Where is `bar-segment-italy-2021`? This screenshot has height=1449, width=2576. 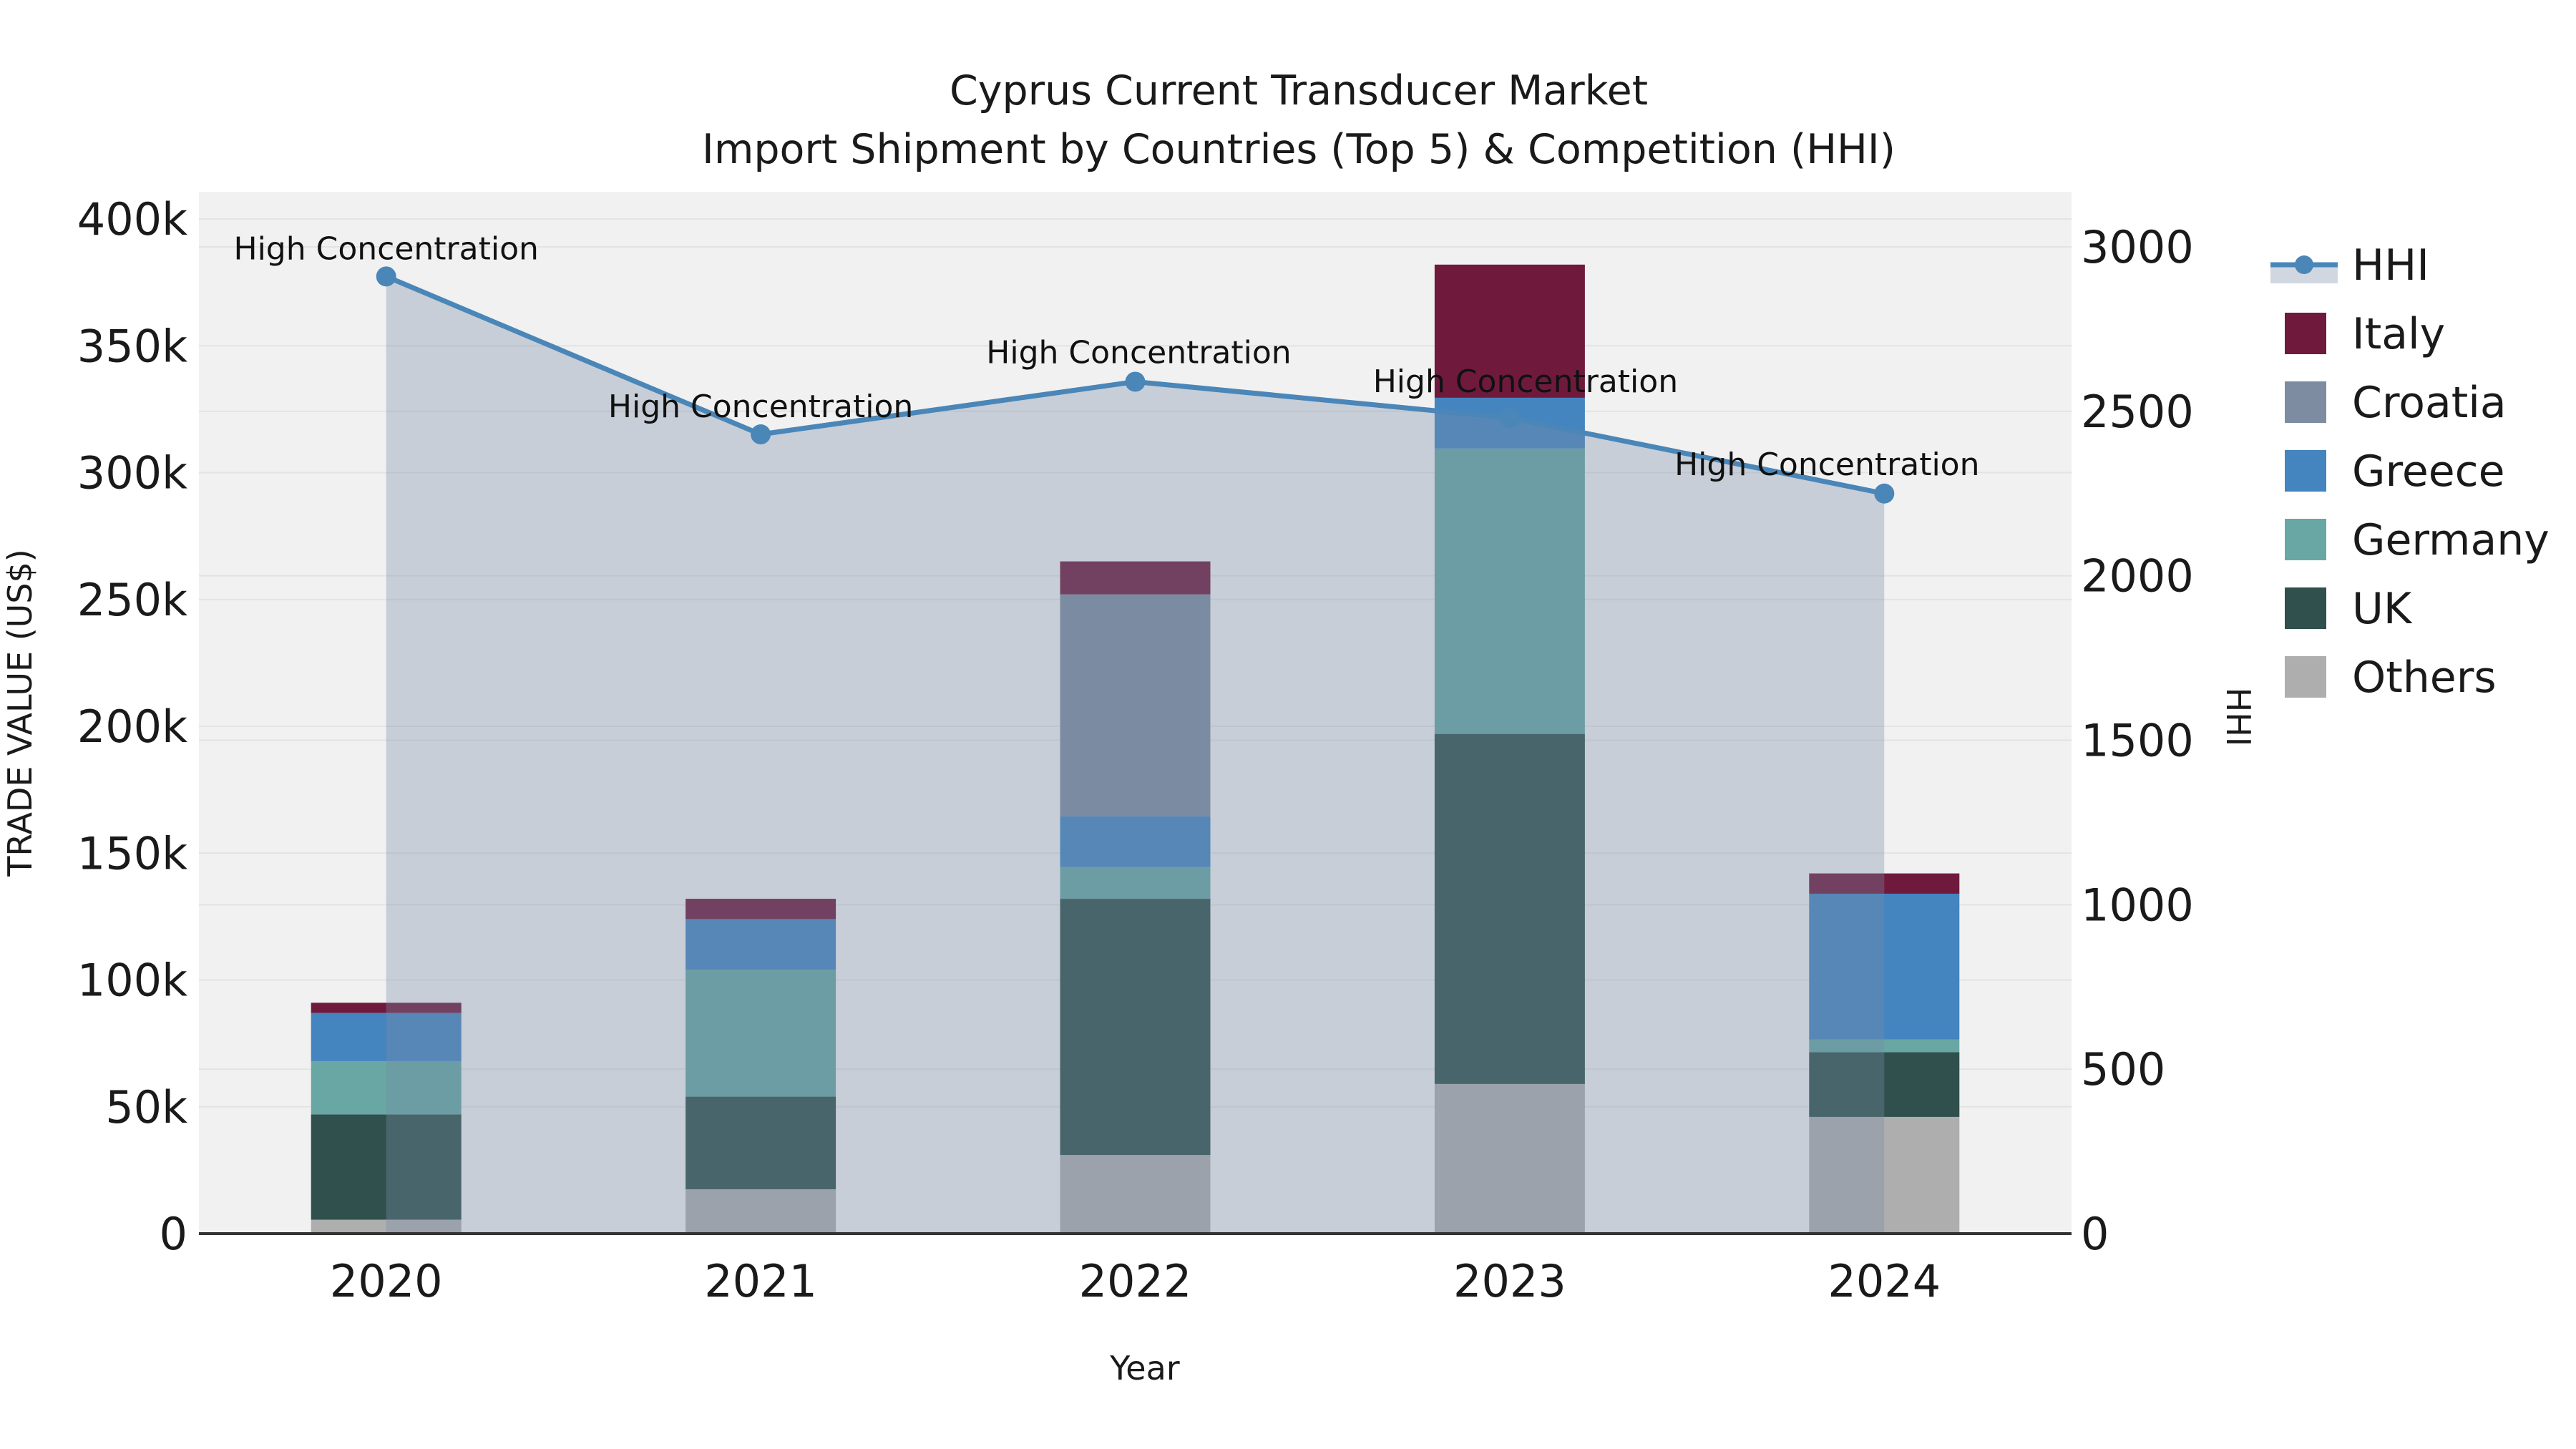 bar-segment-italy-2021 is located at coordinates (761, 909).